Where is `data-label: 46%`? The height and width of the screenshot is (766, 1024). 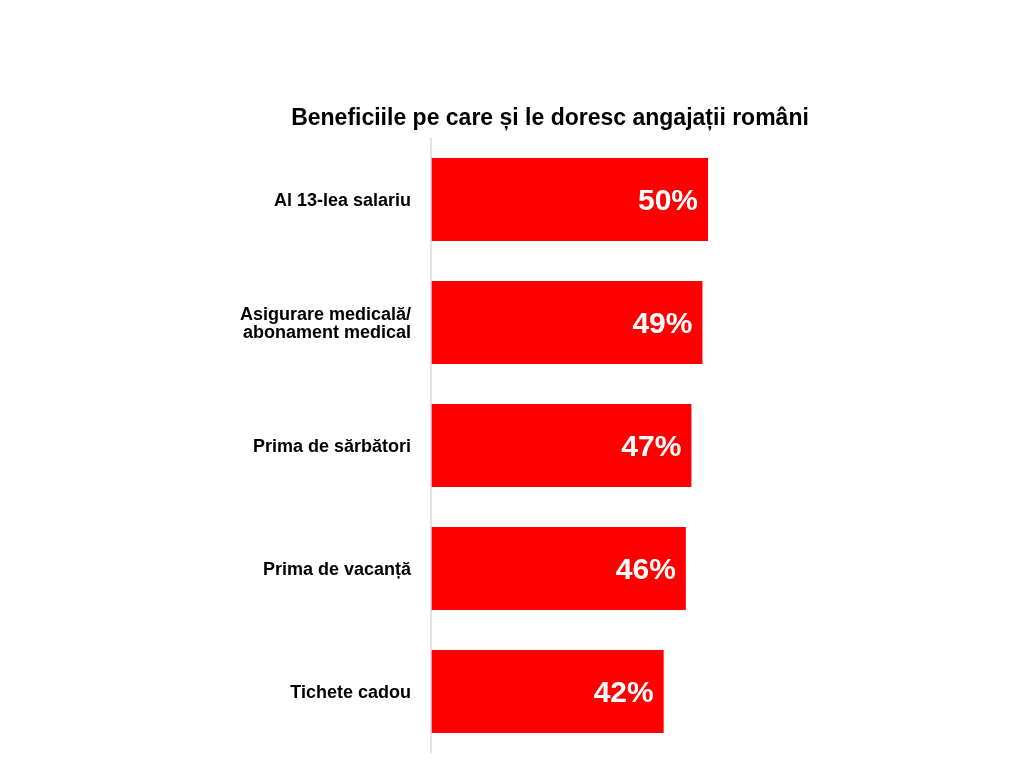 data-label: 46% is located at coordinates (645, 569).